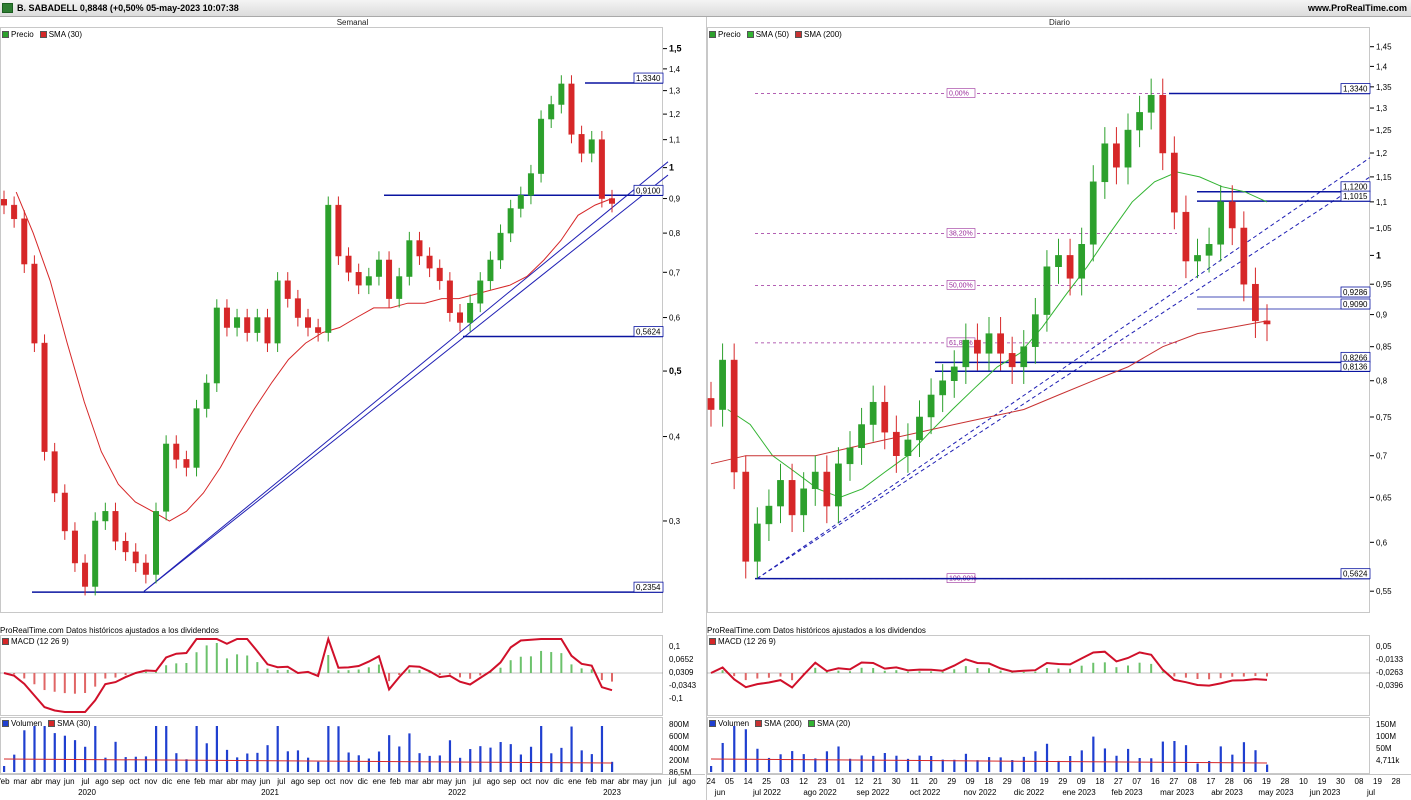 The width and height of the screenshot is (1411, 800). What do you see at coordinates (167, 781) in the screenshot?
I see `x-tick-label: dic` at bounding box center [167, 781].